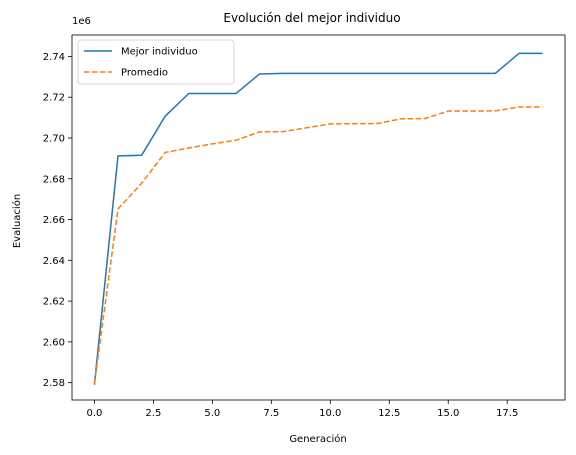 This screenshot has height=455, width=576. What do you see at coordinates (507, 413) in the screenshot?
I see `x-tick-label: 17.5` at bounding box center [507, 413].